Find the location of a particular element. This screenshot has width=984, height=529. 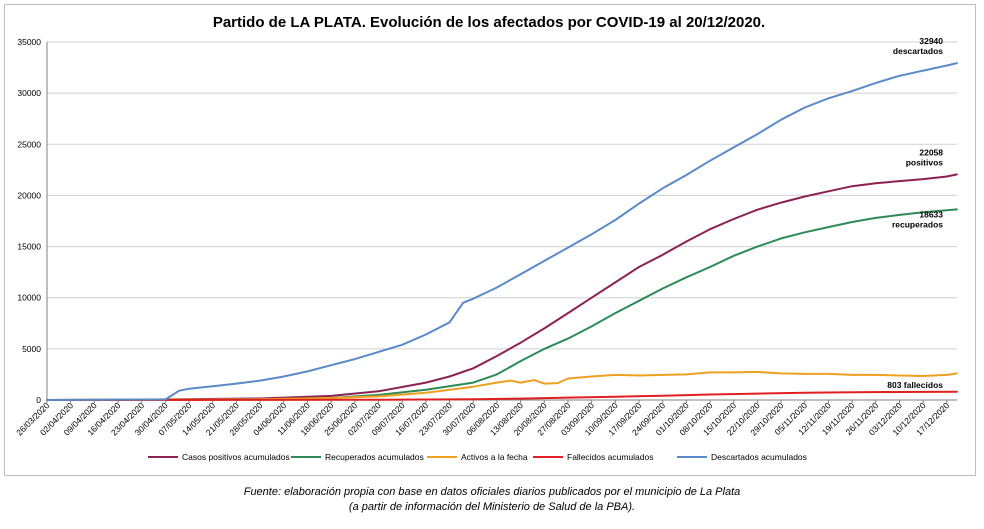

annotation-label: descartados is located at coordinates (918, 51).